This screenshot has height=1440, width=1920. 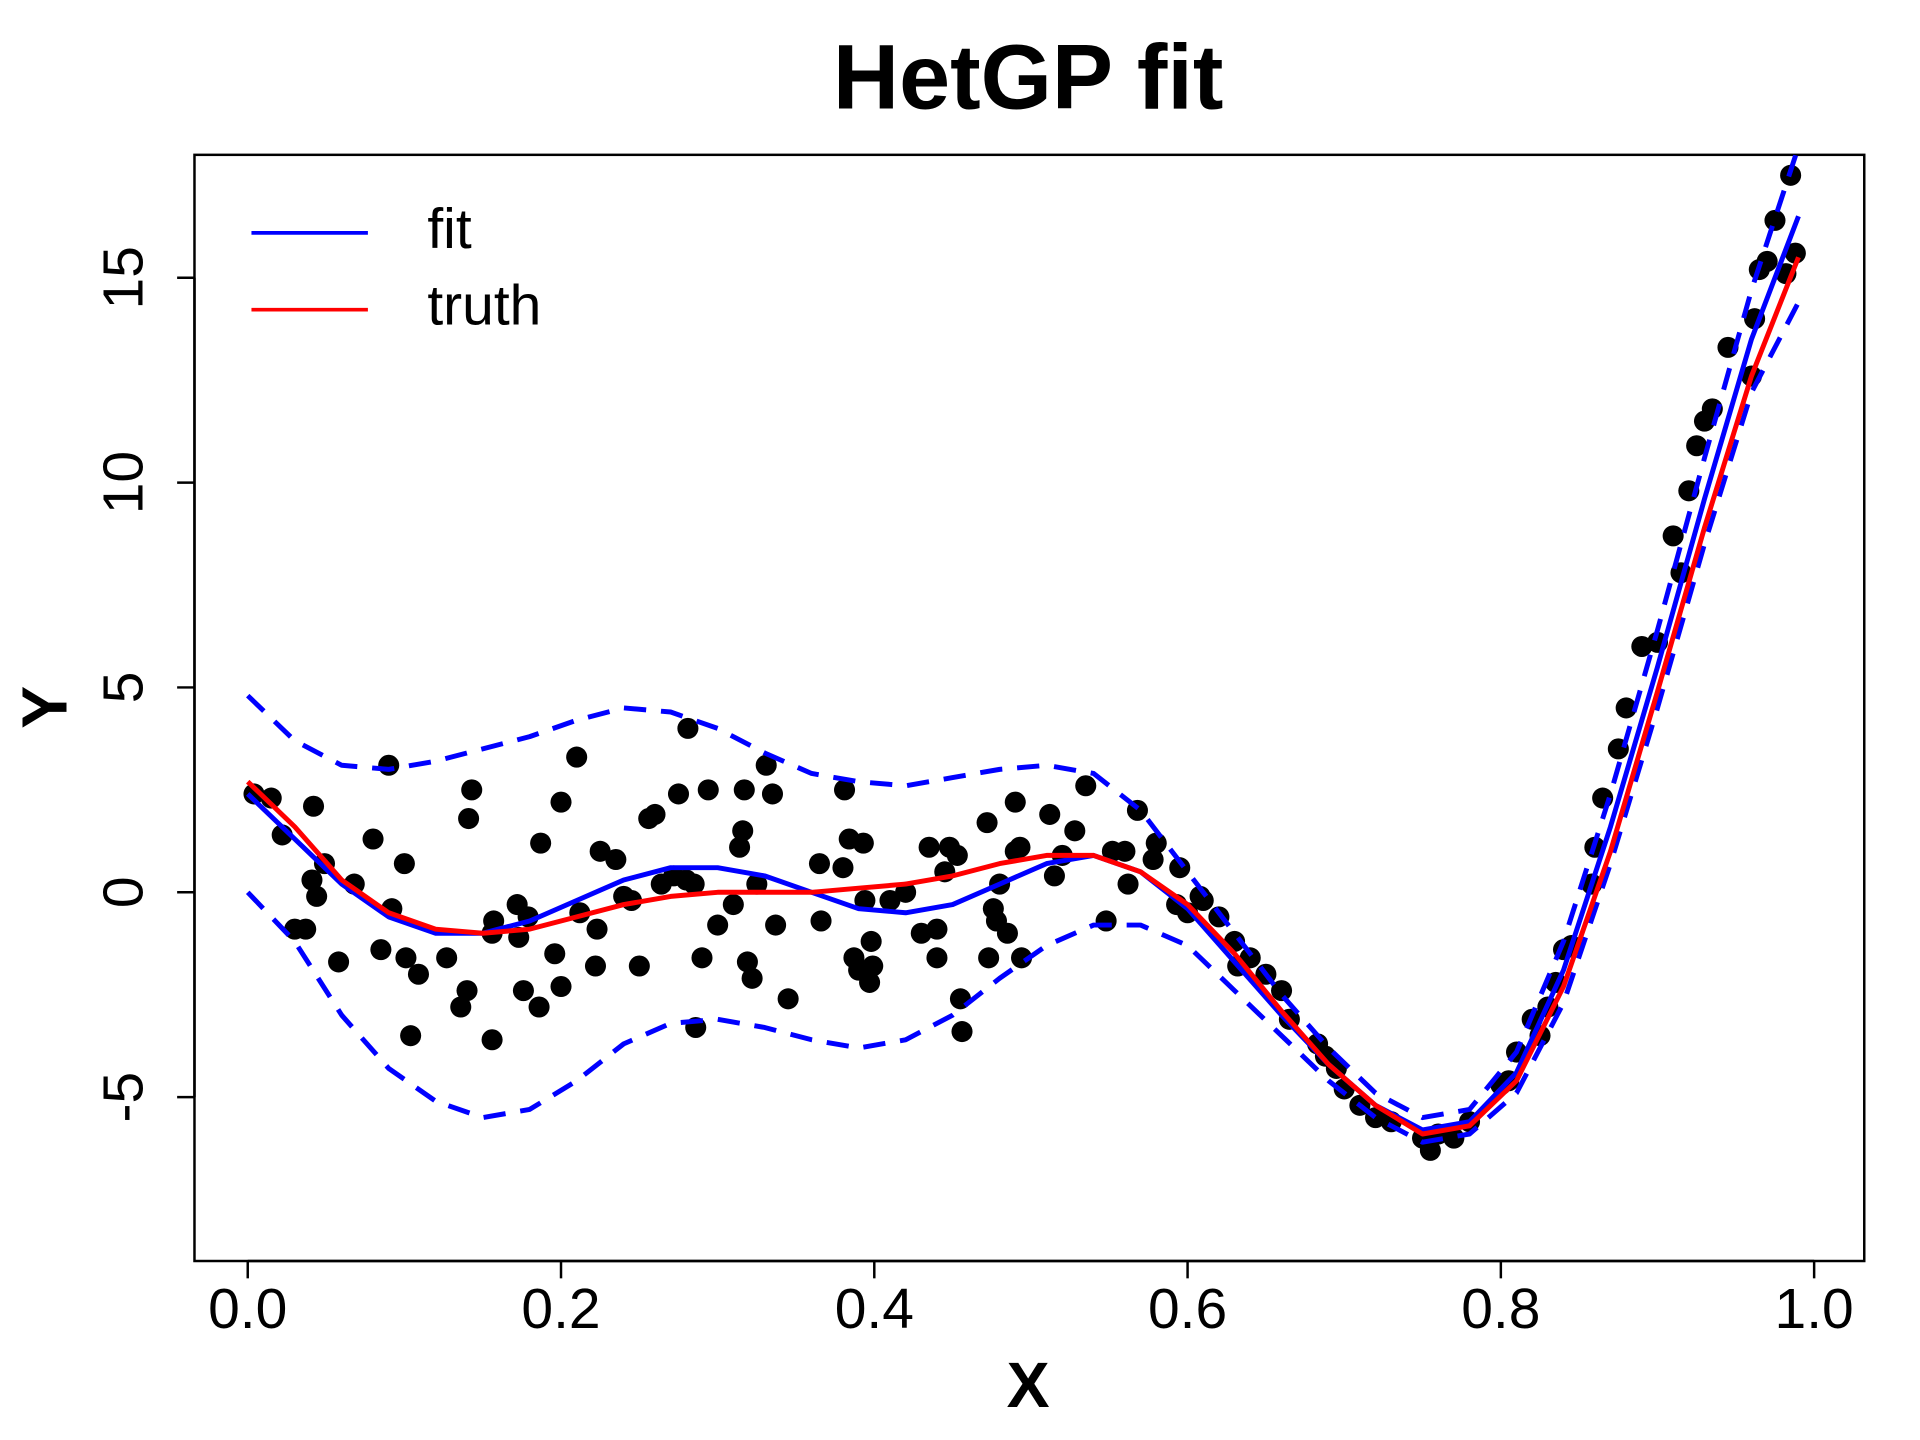 What do you see at coordinates (124, 892) in the screenshot?
I see `y-tick-label: 0` at bounding box center [124, 892].